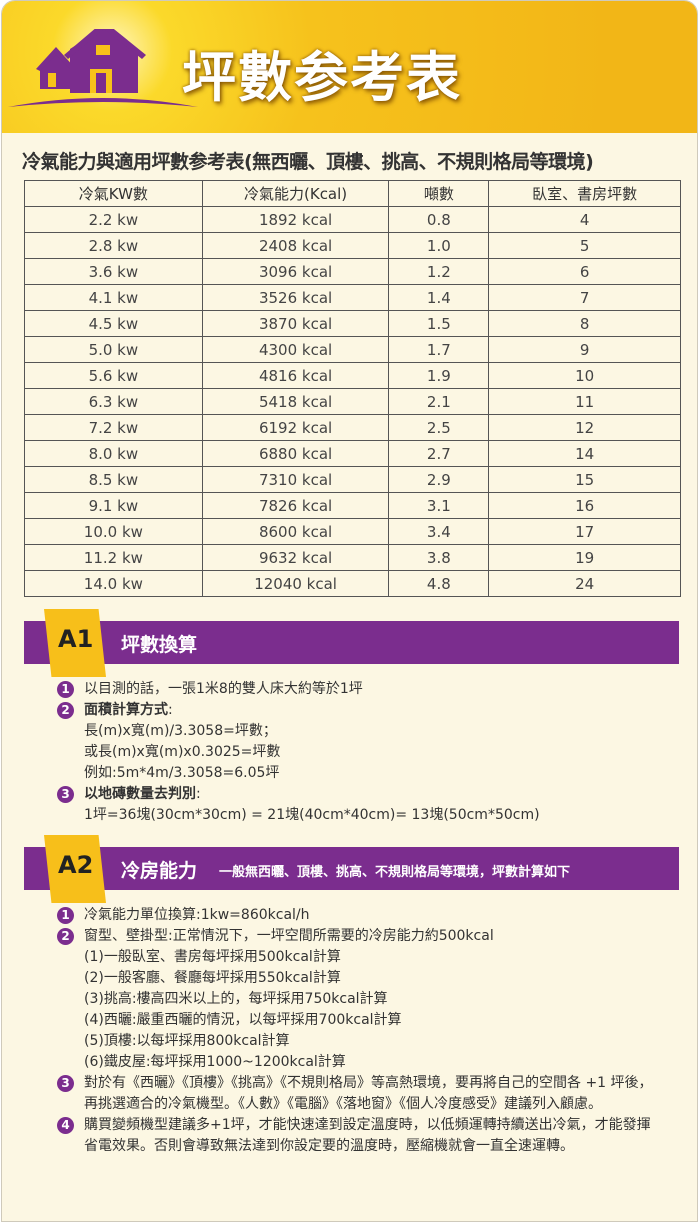 Image resolution: width=700 pixels, height=1230 pixels. What do you see at coordinates (113, 505) in the screenshot?
I see `table-cell: 9.1 kw` at bounding box center [113, 505].